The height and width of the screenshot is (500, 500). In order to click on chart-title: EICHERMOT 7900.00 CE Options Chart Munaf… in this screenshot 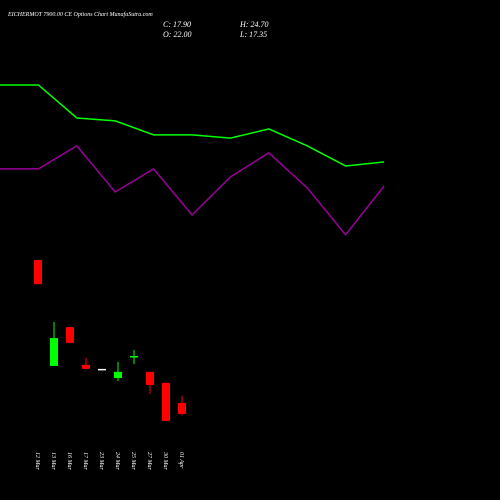, I will do `click(80, 14)`.